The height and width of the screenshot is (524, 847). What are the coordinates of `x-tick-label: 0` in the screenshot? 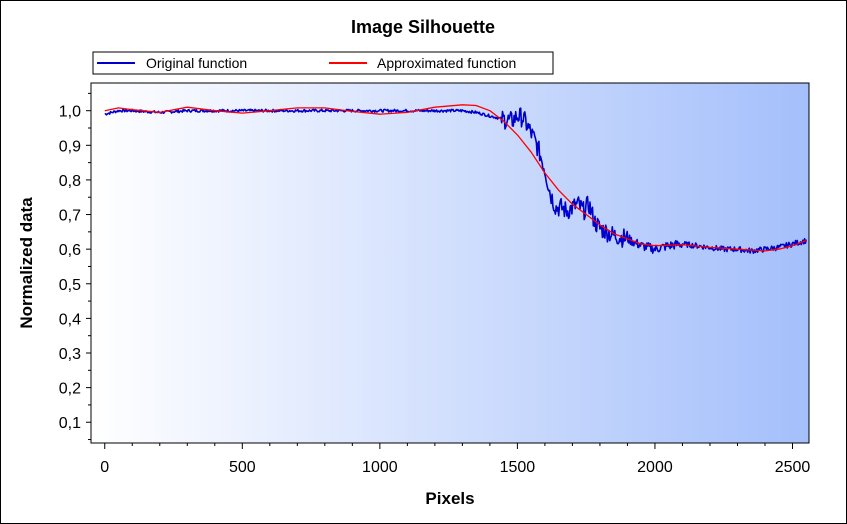 It's located at (104, 467).